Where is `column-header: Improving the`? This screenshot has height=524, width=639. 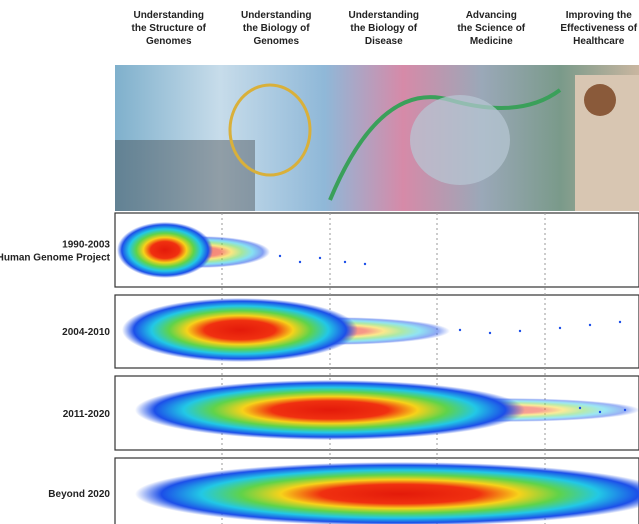 column-header: Improving the is located at coordinates (599, 15).